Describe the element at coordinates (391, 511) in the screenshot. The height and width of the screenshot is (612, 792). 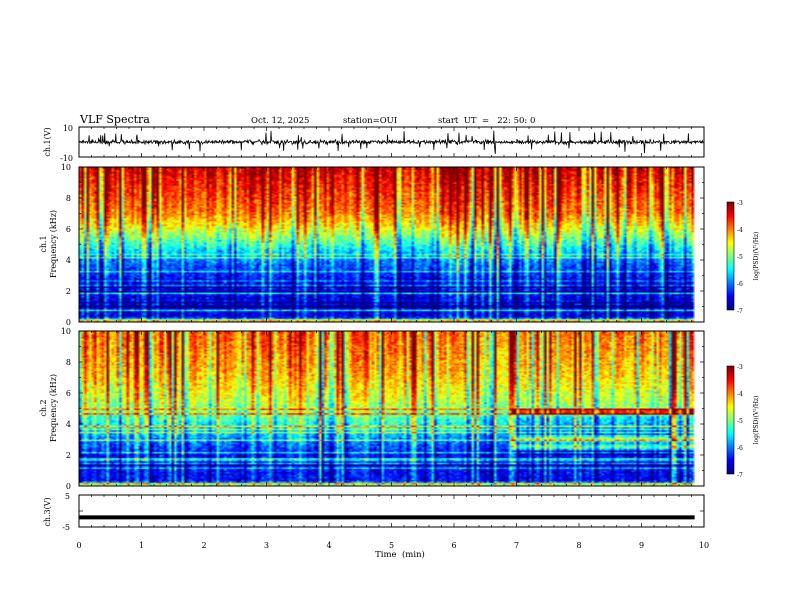
I see `ch3-waveform-frame` at that location.